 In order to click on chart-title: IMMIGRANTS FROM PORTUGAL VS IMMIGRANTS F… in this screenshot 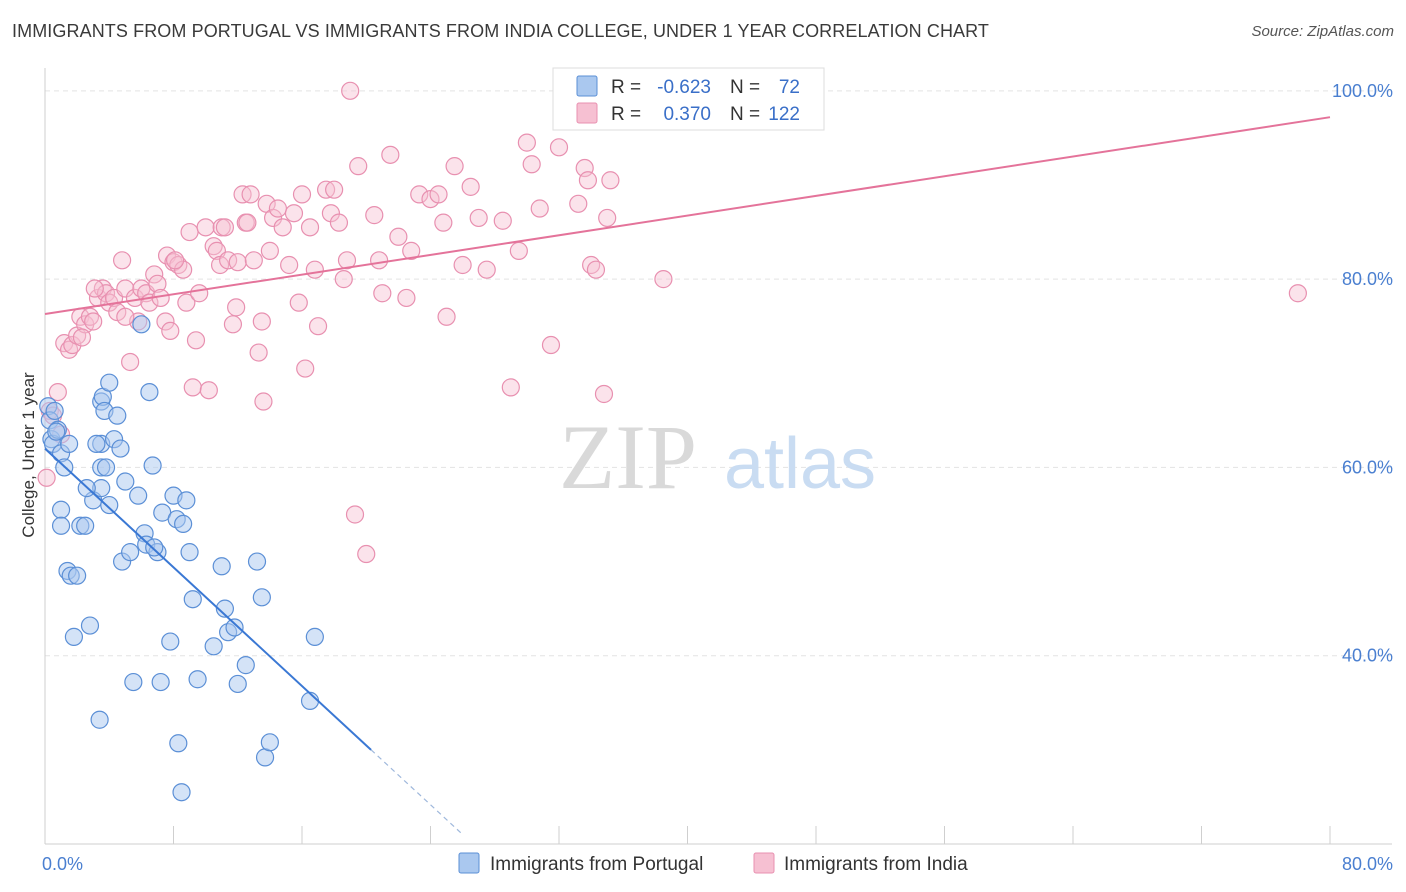, I will do `click(501, 31)`.